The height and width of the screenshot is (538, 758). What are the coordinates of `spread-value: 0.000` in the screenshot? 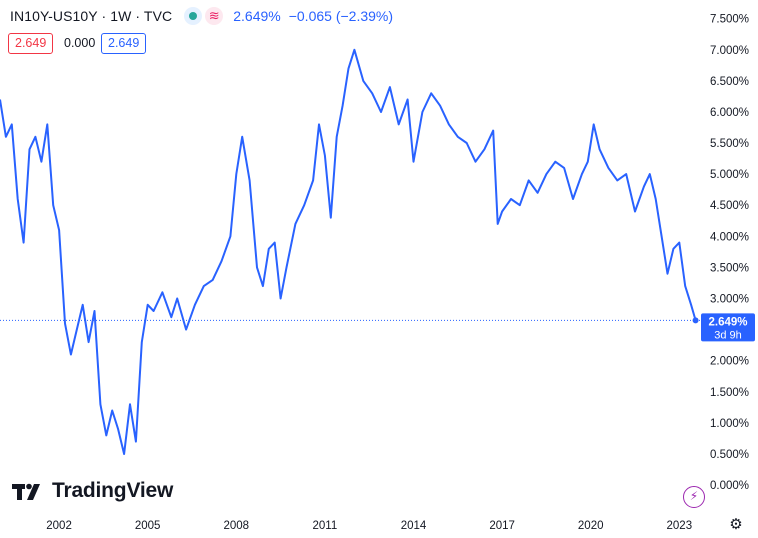 It's located at (80, 43).